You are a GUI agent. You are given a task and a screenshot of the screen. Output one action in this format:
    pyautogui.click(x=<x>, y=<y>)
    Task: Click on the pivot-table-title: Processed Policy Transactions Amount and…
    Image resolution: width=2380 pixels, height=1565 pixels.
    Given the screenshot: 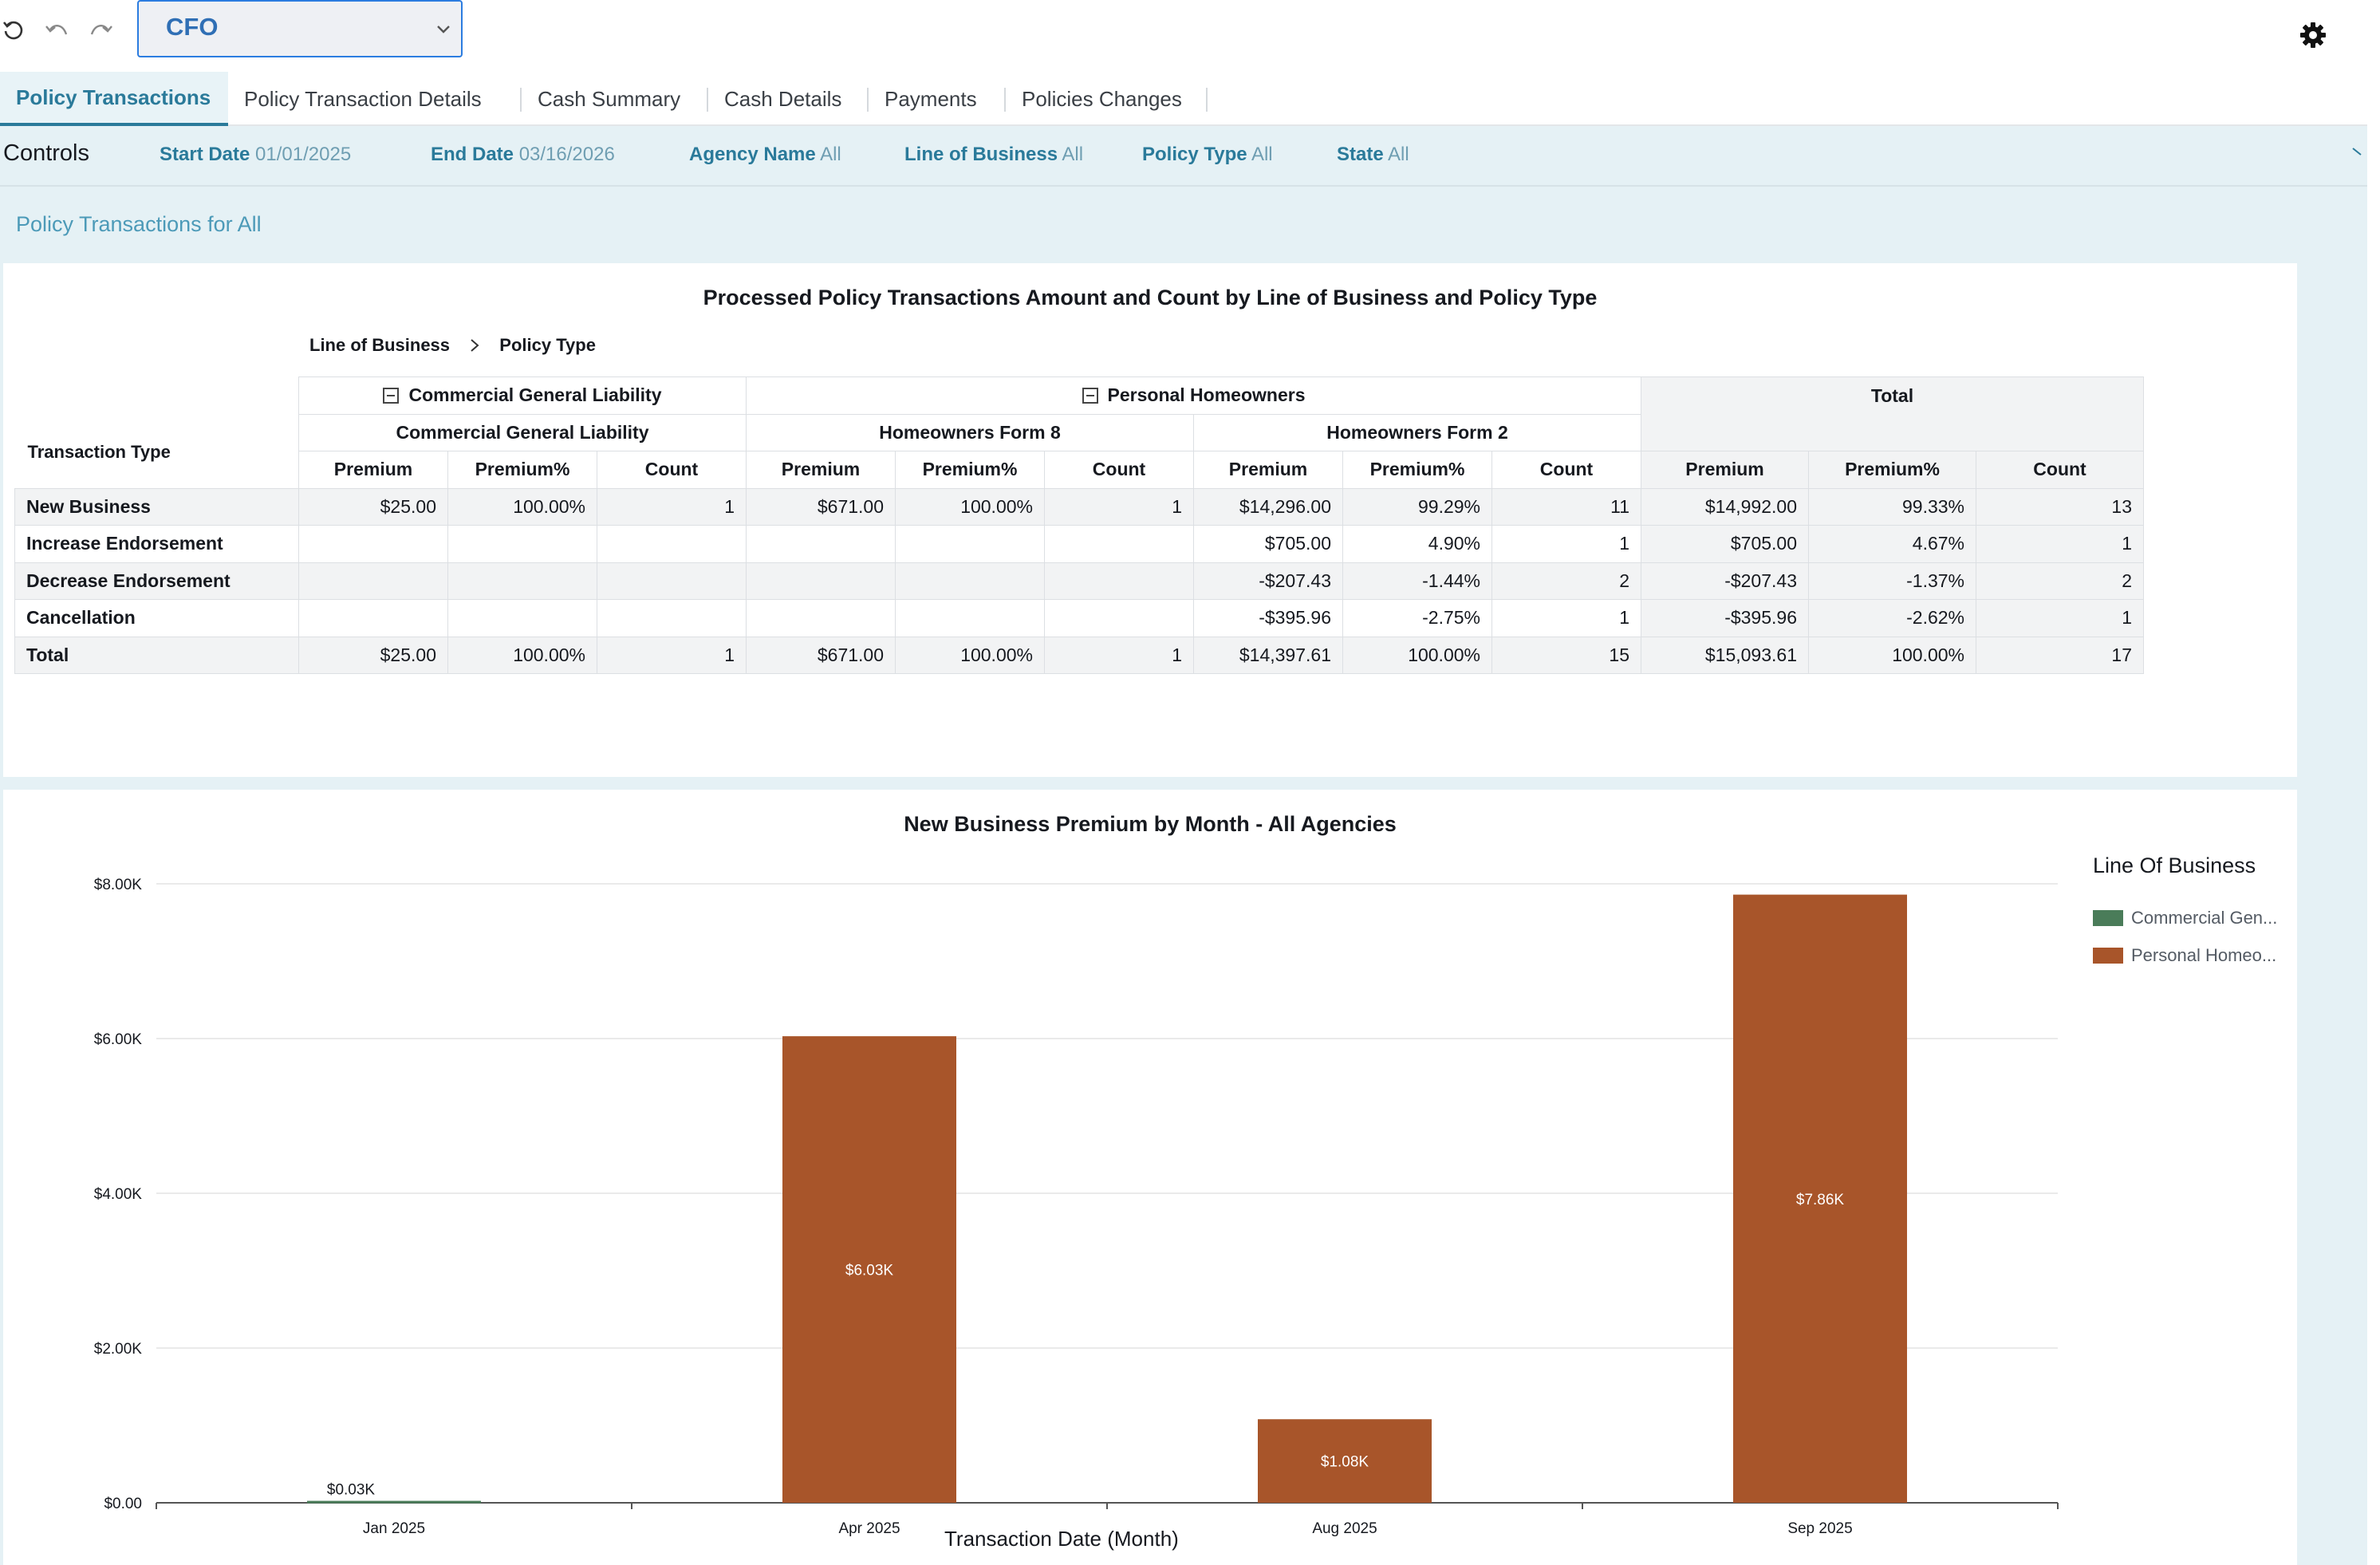 What is the action you would take?
    pyautogui.click(x=1150, y=297)
    